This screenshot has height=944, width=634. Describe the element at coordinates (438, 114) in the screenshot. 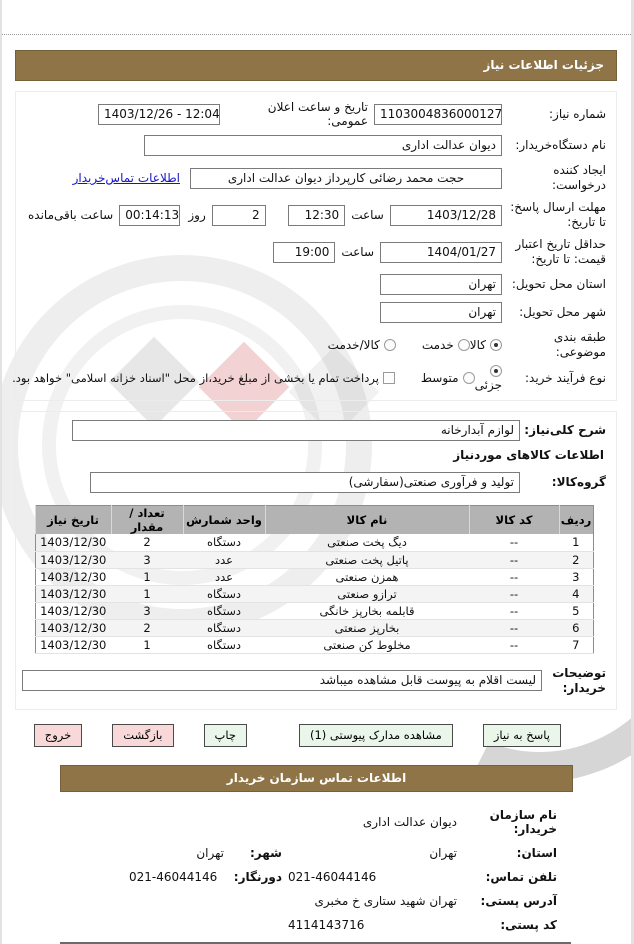

I see `need-number-field: 1103004836000127` at that location.